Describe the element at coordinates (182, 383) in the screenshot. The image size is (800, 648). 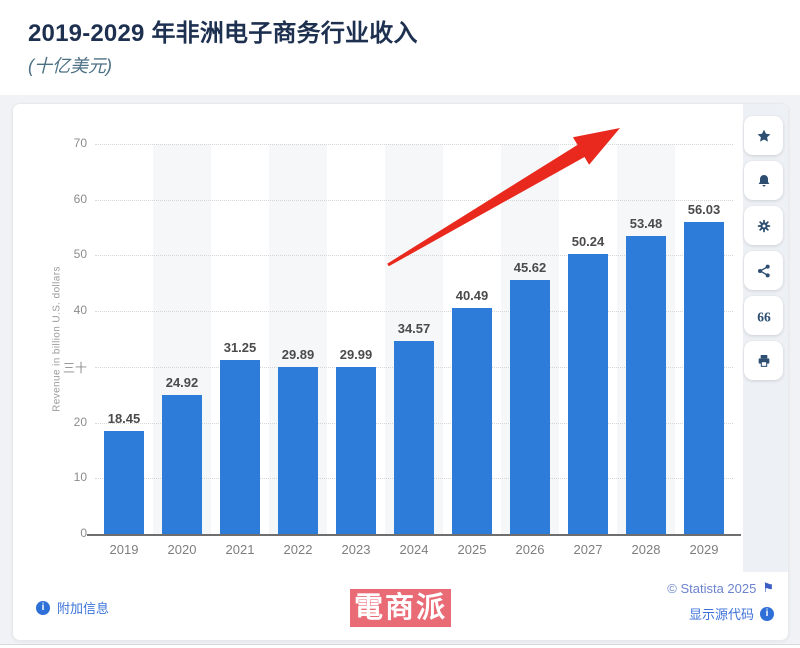
I see `bar-value-label: 24.92` at that location.